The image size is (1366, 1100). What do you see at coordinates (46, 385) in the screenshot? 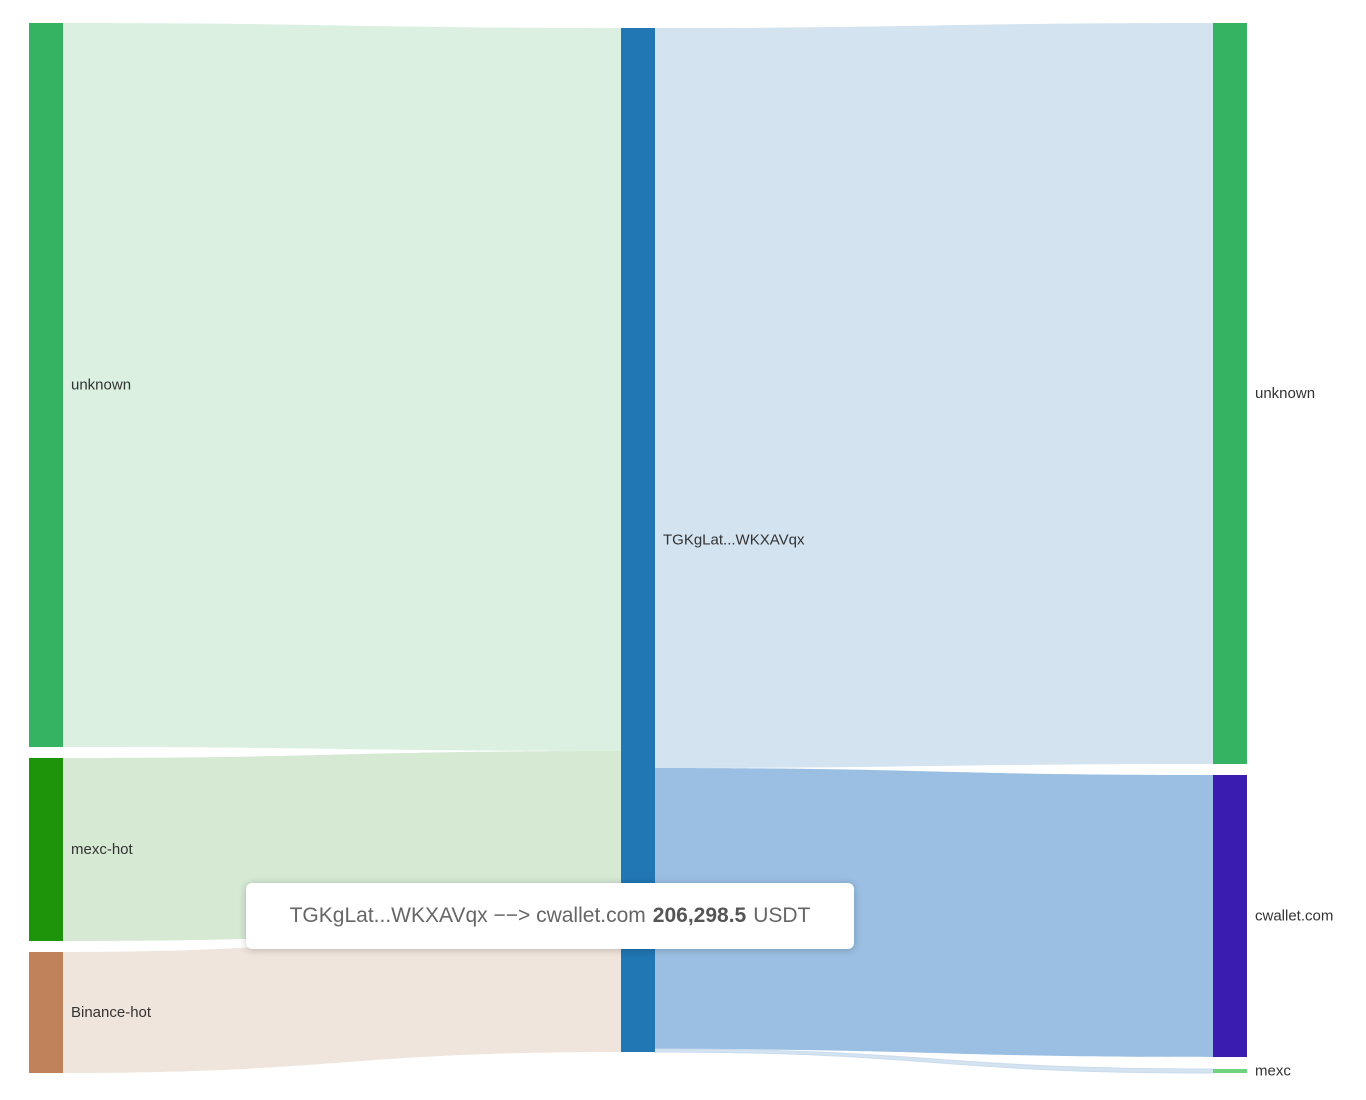
I see `node-src-unknown` at bounding box center [46, 385].